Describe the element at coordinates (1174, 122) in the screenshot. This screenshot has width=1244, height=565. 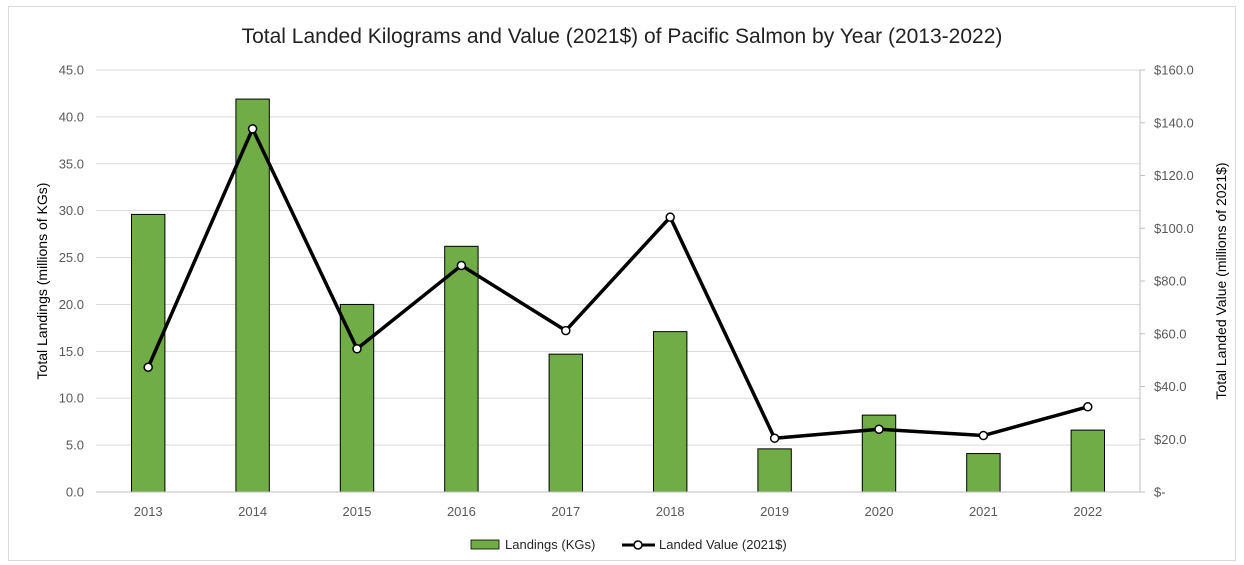
I see `right-tick-label: $140.0` at that location.